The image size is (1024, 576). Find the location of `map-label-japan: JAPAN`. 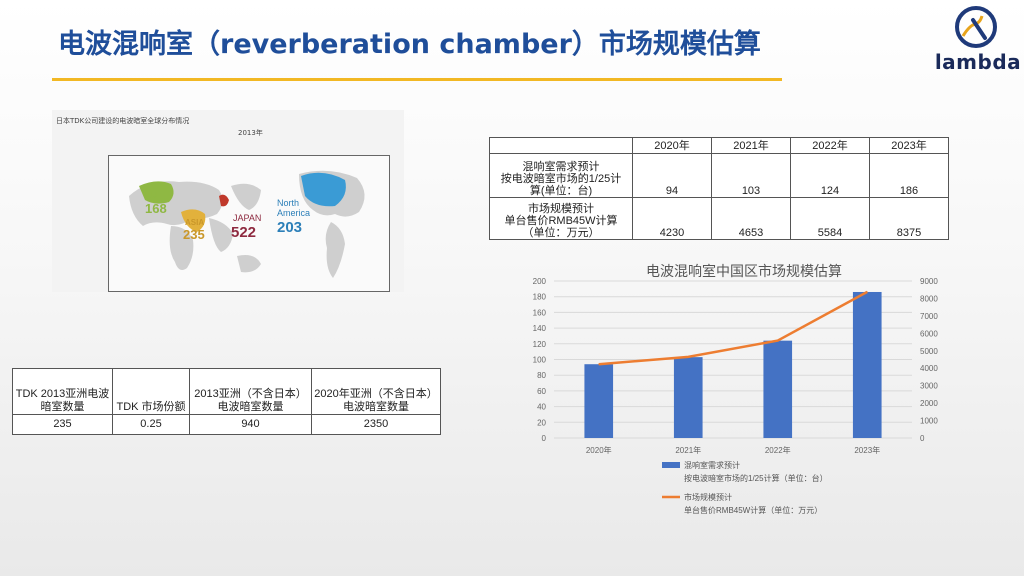

map-label-japan: JAPAN is located at coordinates (247, 218).